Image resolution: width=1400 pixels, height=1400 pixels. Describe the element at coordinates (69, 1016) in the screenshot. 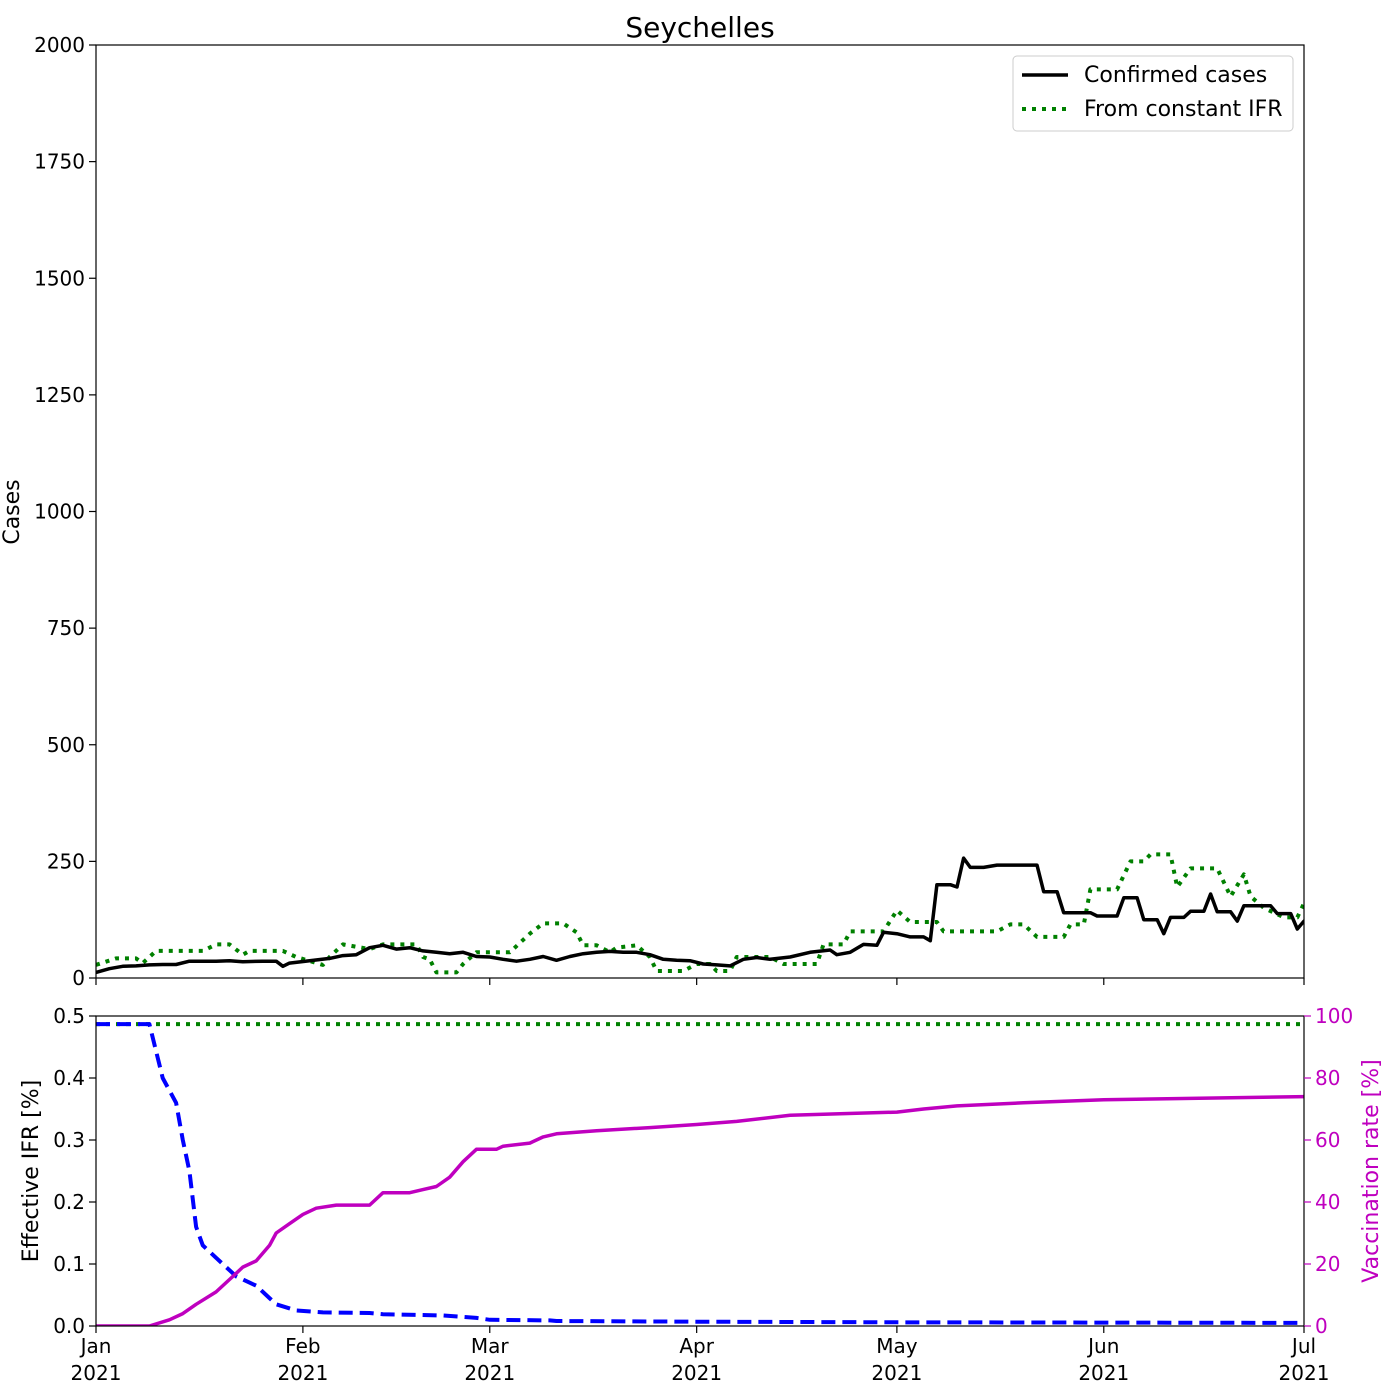

I see `y-tick-label: 0.5` at that location.